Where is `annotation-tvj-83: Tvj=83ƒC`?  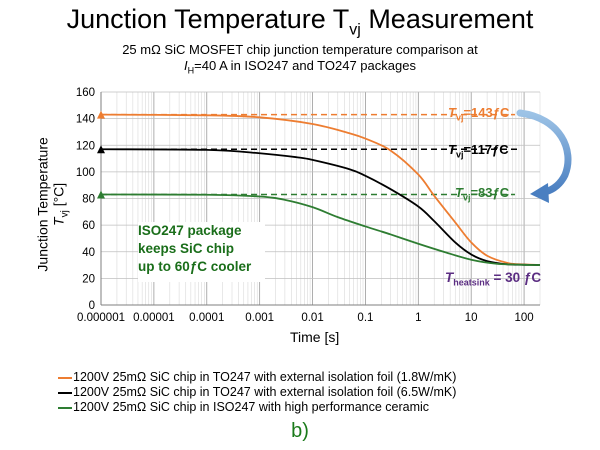 annotation-tvj-83: Tvj=83ƒC is located at coordinates (482, 194).